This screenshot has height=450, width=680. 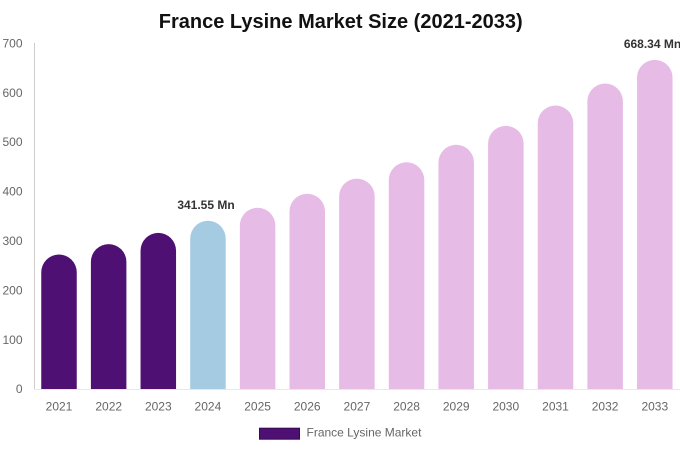 I want to click on svg-text: 0, so click(x=19, y=389).